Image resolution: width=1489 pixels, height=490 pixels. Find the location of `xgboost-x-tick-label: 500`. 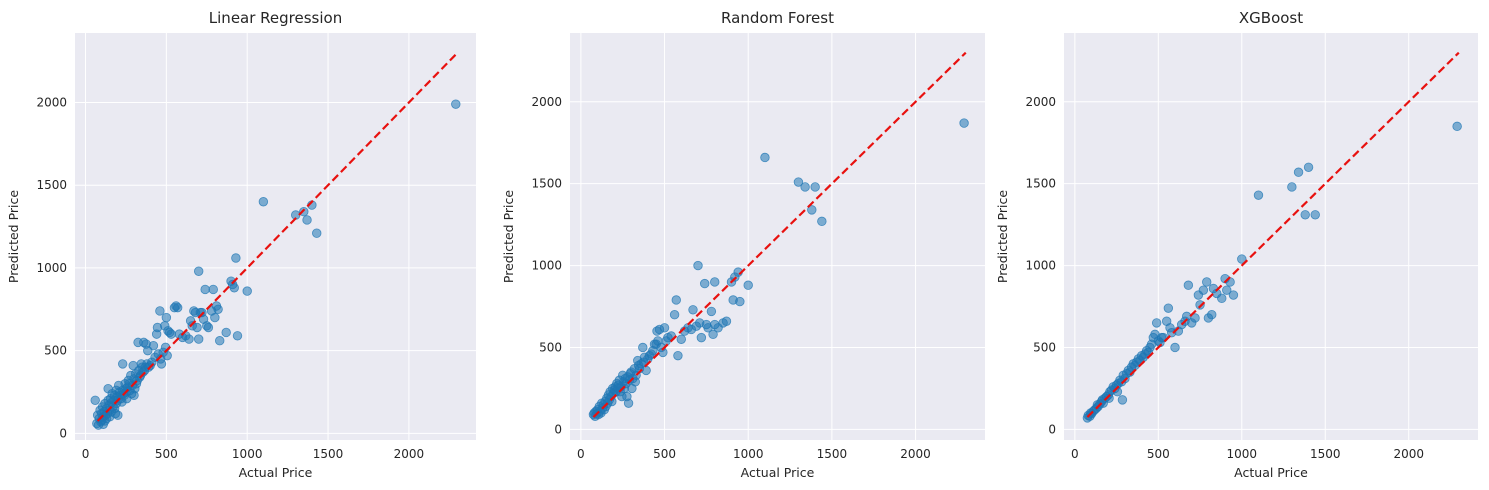

xgboost-x-tick-label: 500 is located at coordinates (1158, 454).